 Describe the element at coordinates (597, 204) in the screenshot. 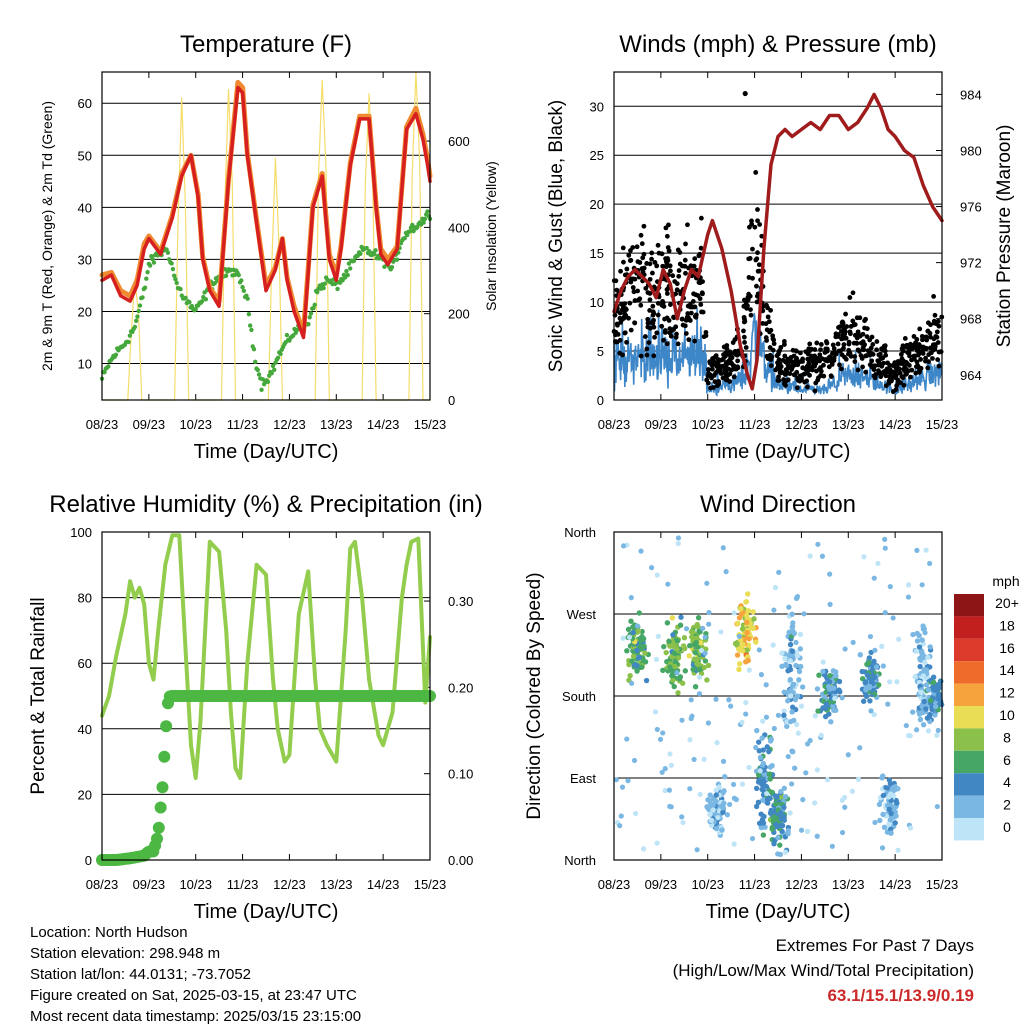

I see `wind-ytick-label: 20` at that location.